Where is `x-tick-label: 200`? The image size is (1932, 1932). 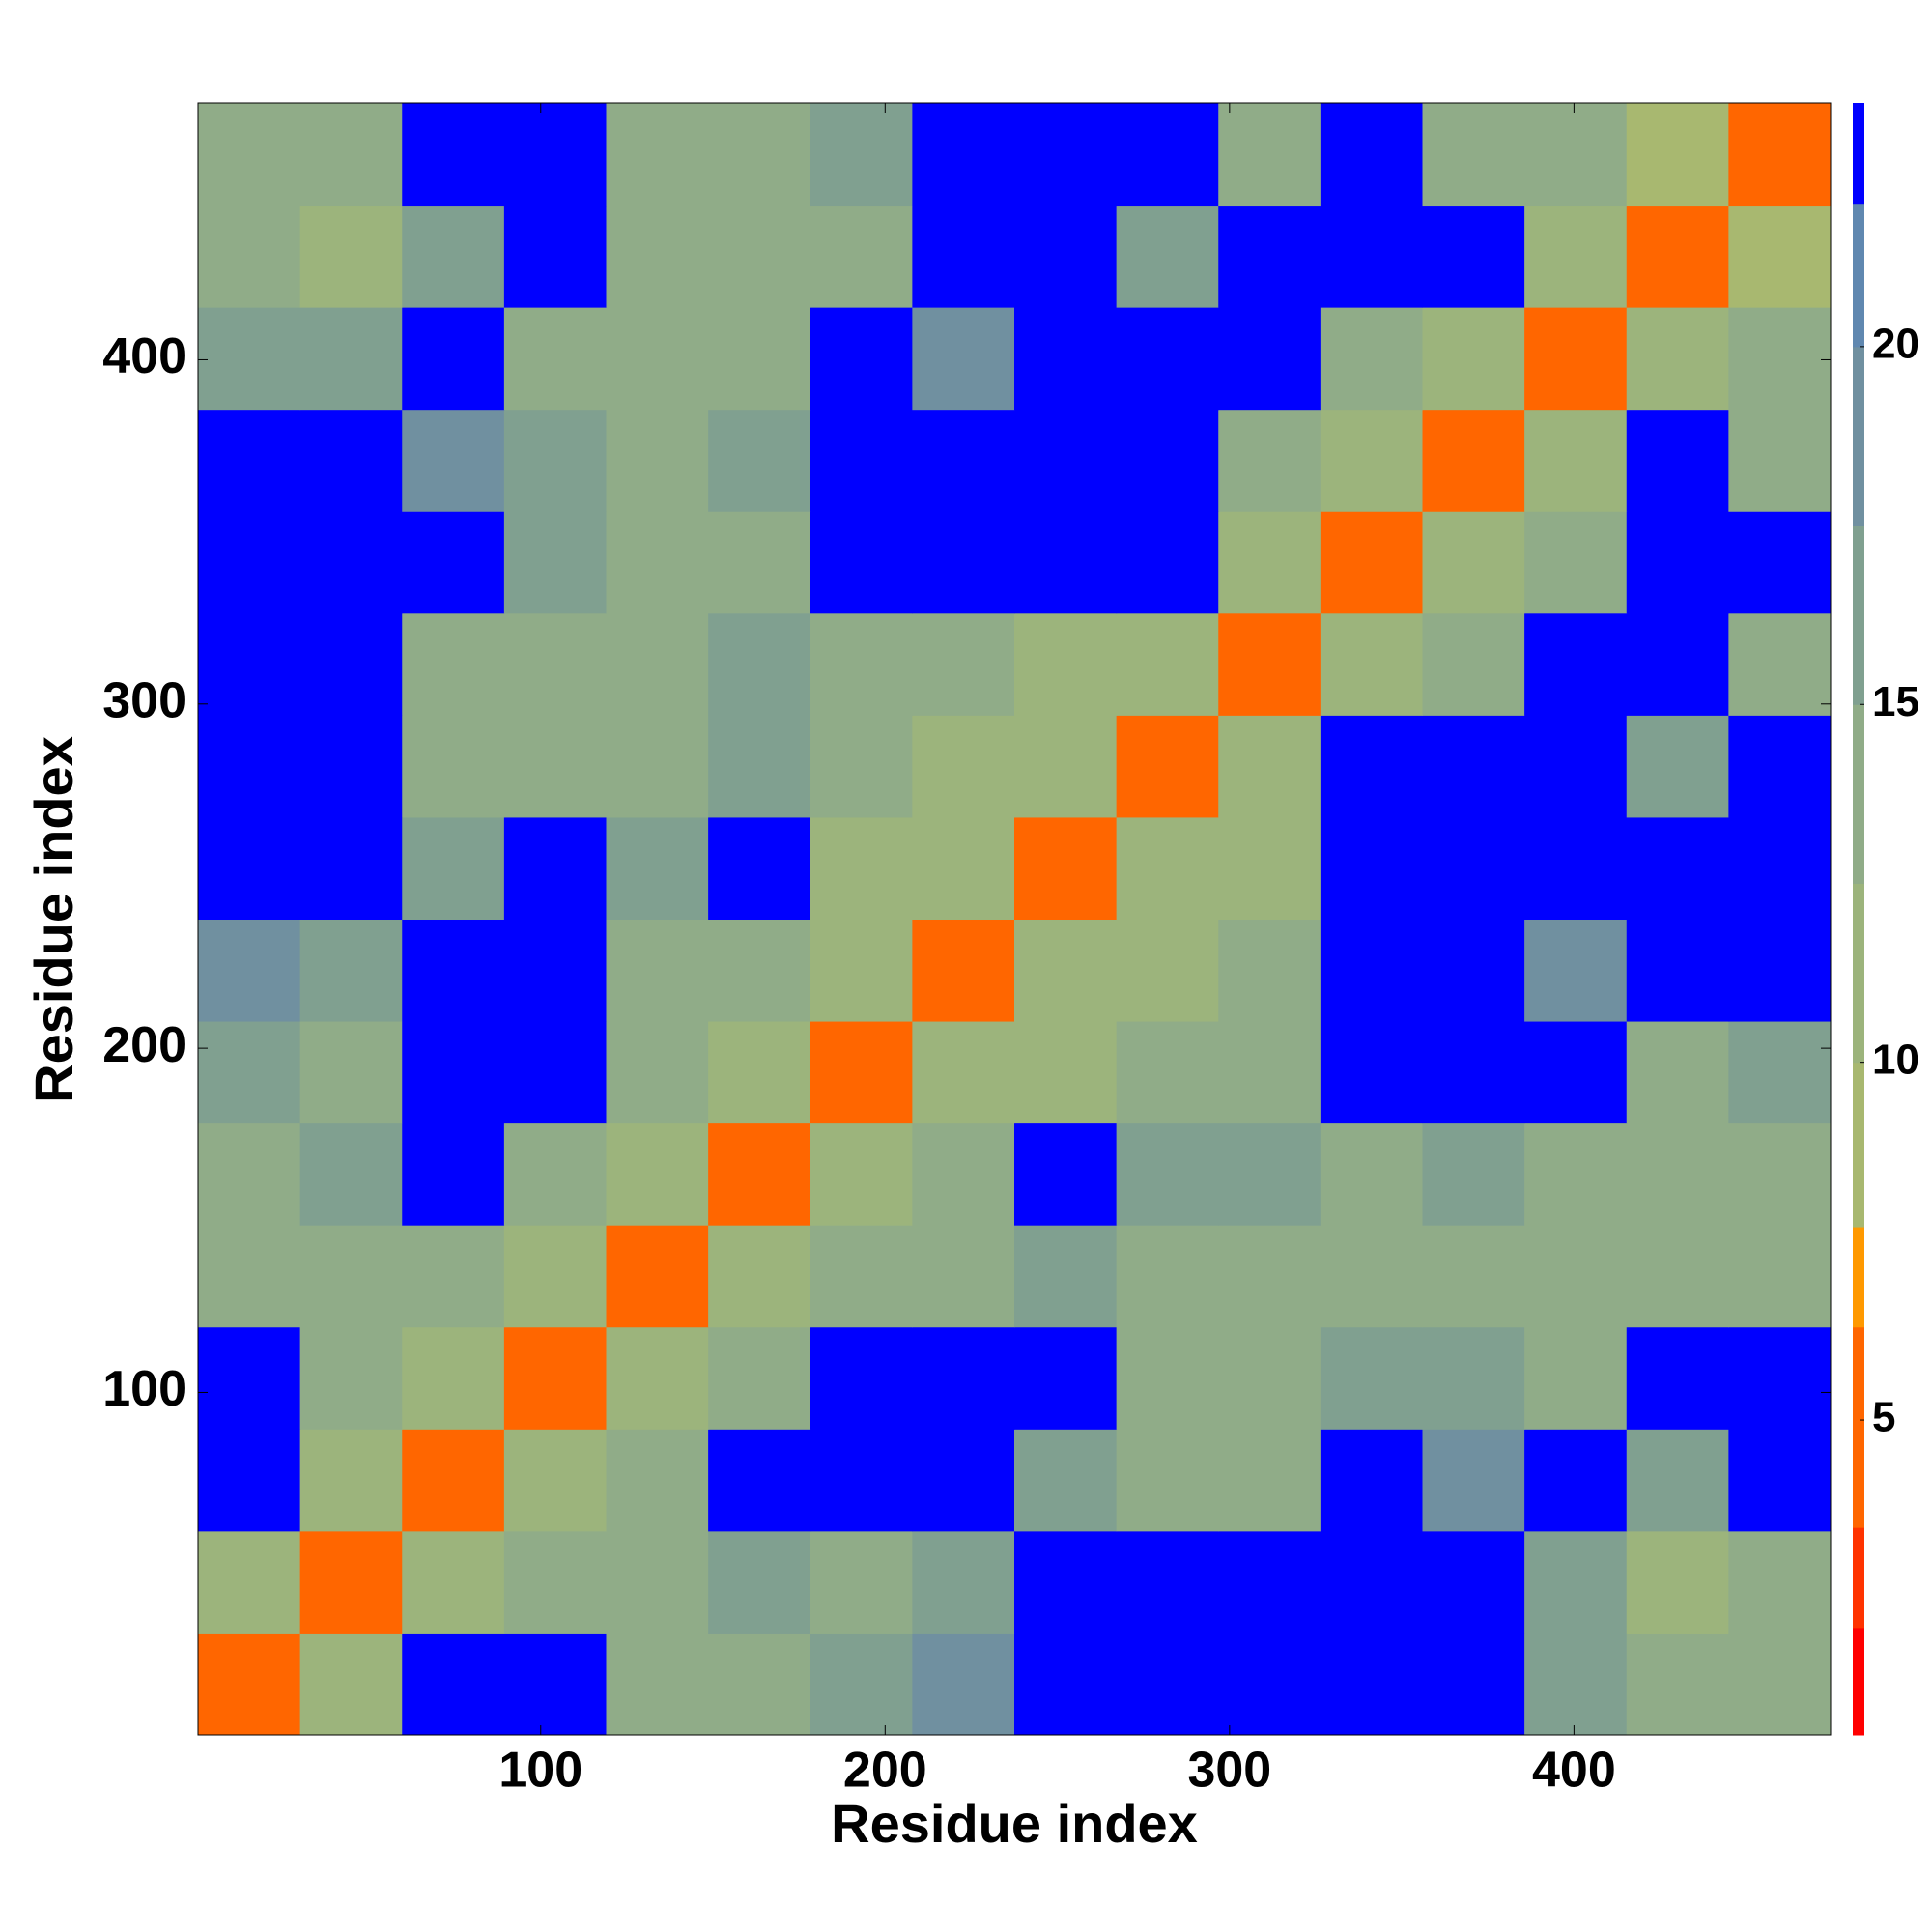 x-tick-label: 200 is located at coordinates (885, 1771).